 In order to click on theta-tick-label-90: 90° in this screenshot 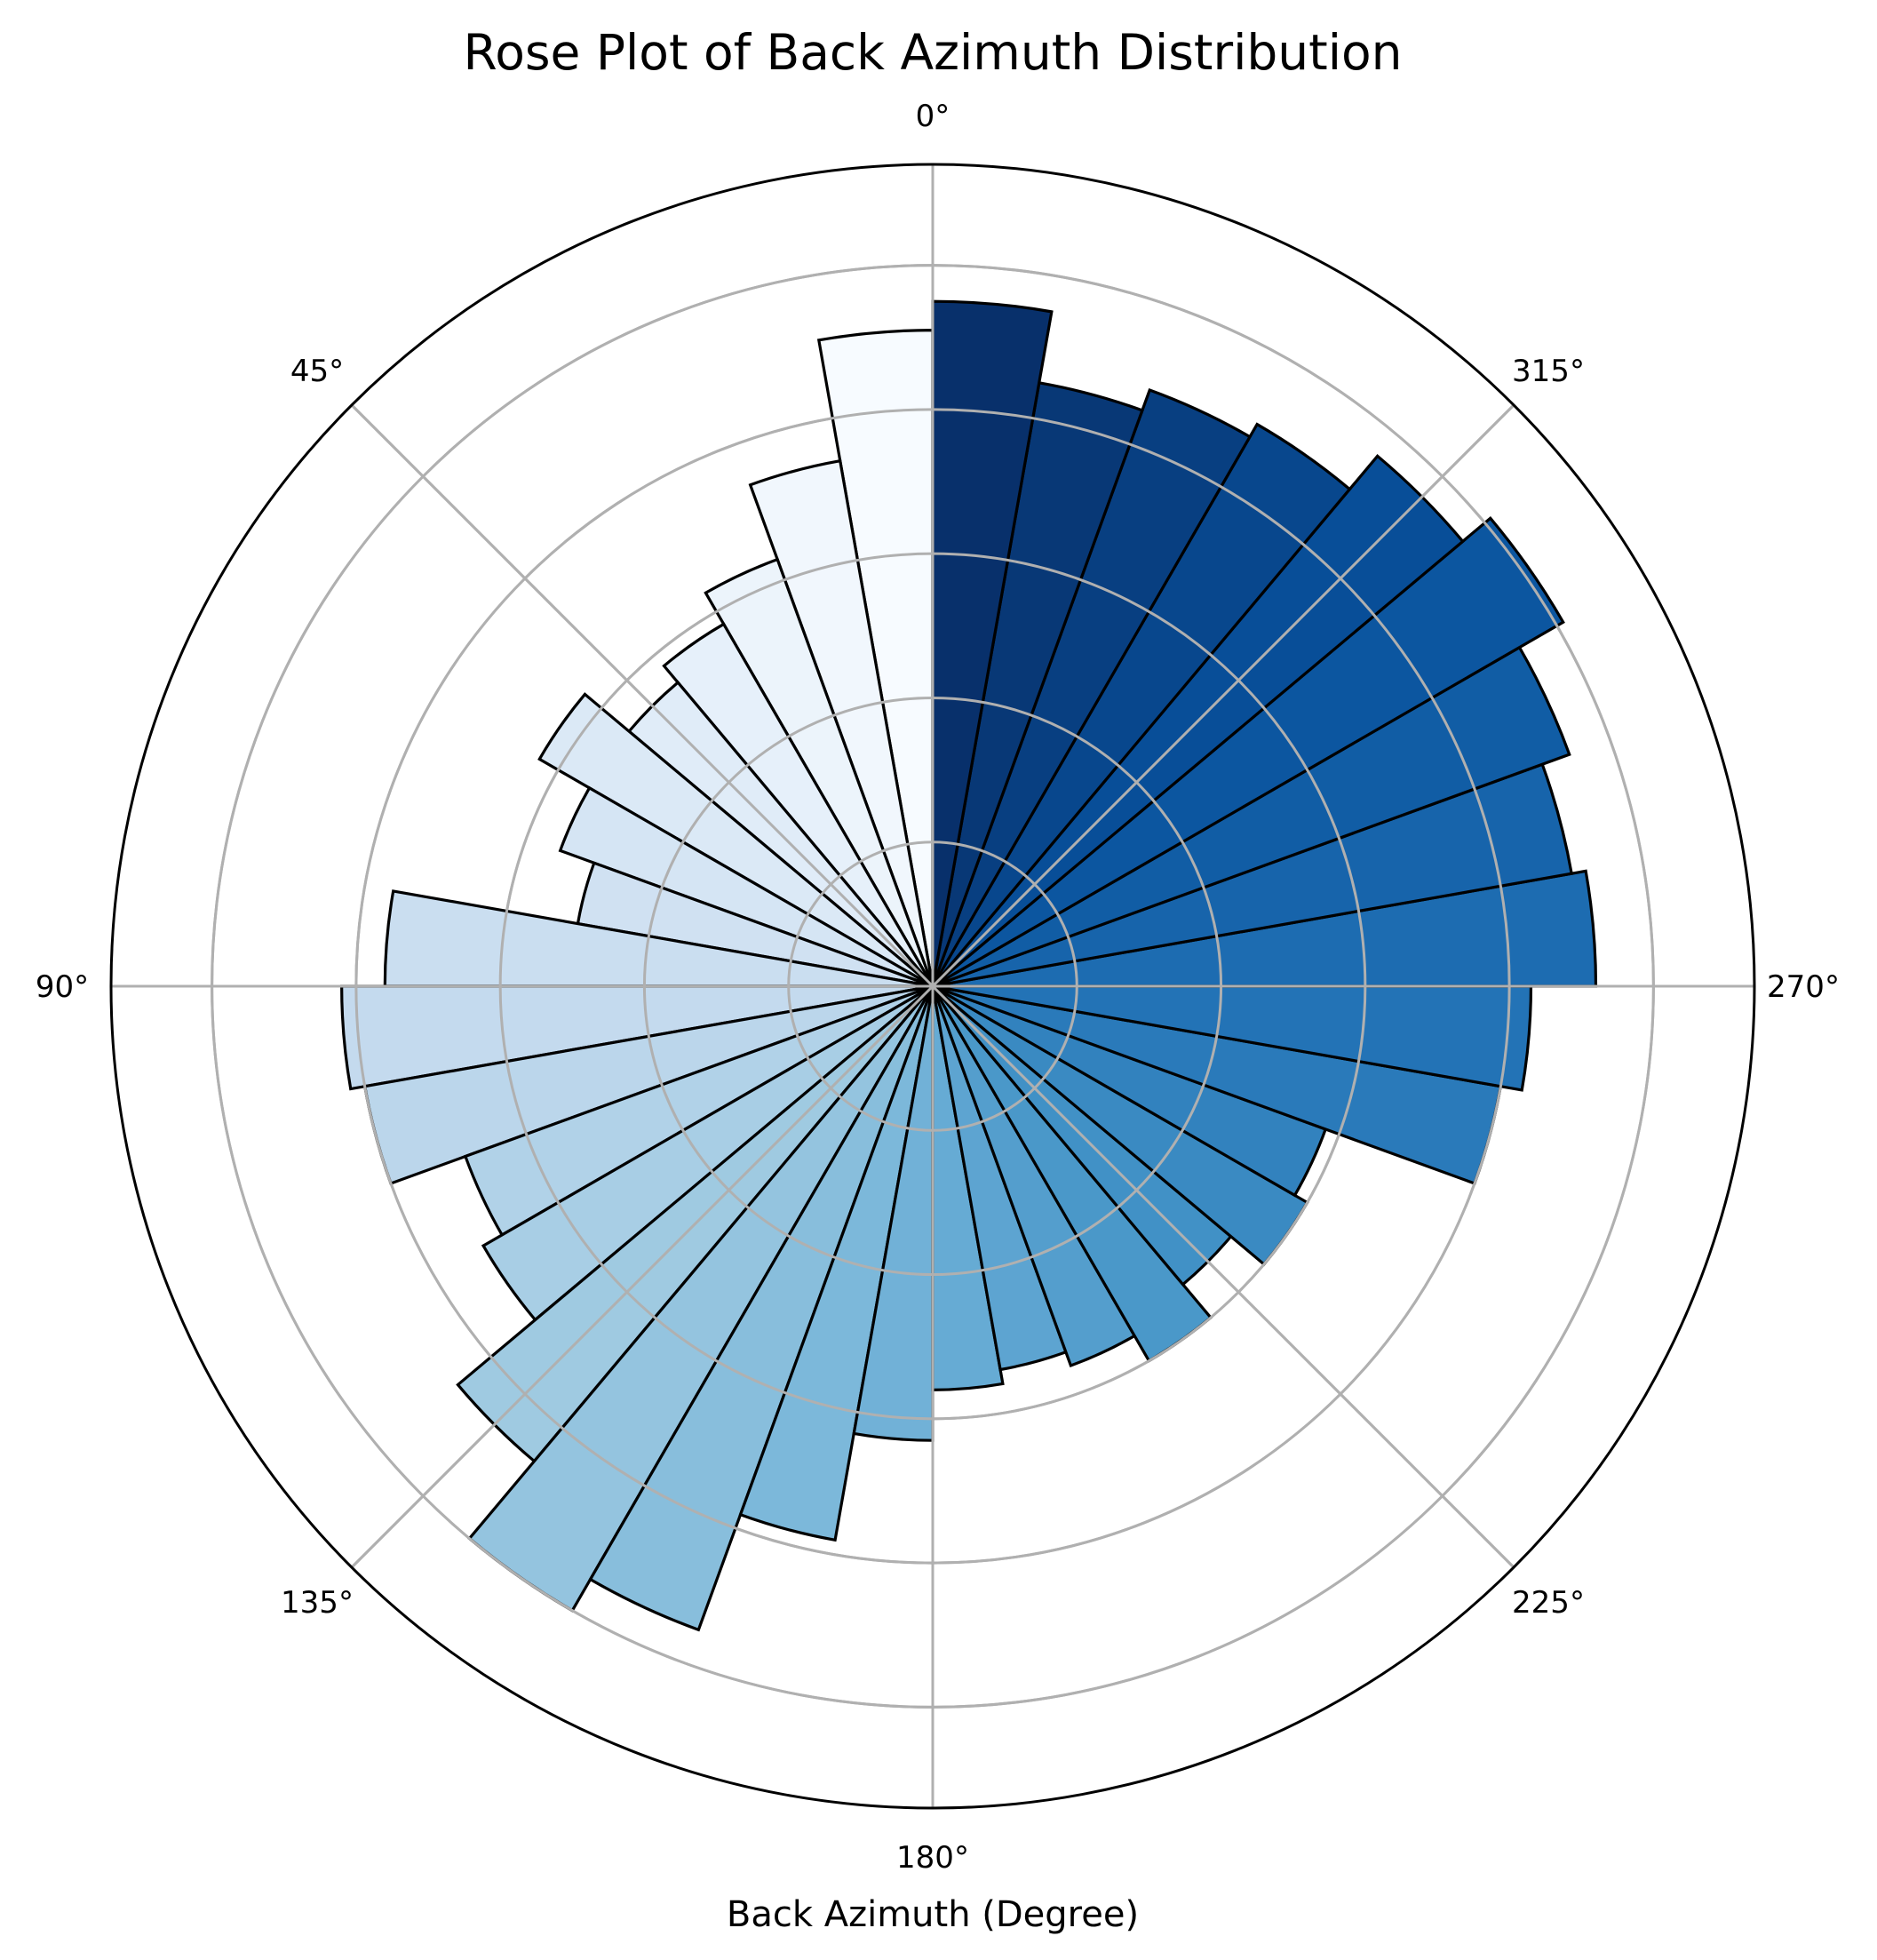, I will do `click(62, 987)`.